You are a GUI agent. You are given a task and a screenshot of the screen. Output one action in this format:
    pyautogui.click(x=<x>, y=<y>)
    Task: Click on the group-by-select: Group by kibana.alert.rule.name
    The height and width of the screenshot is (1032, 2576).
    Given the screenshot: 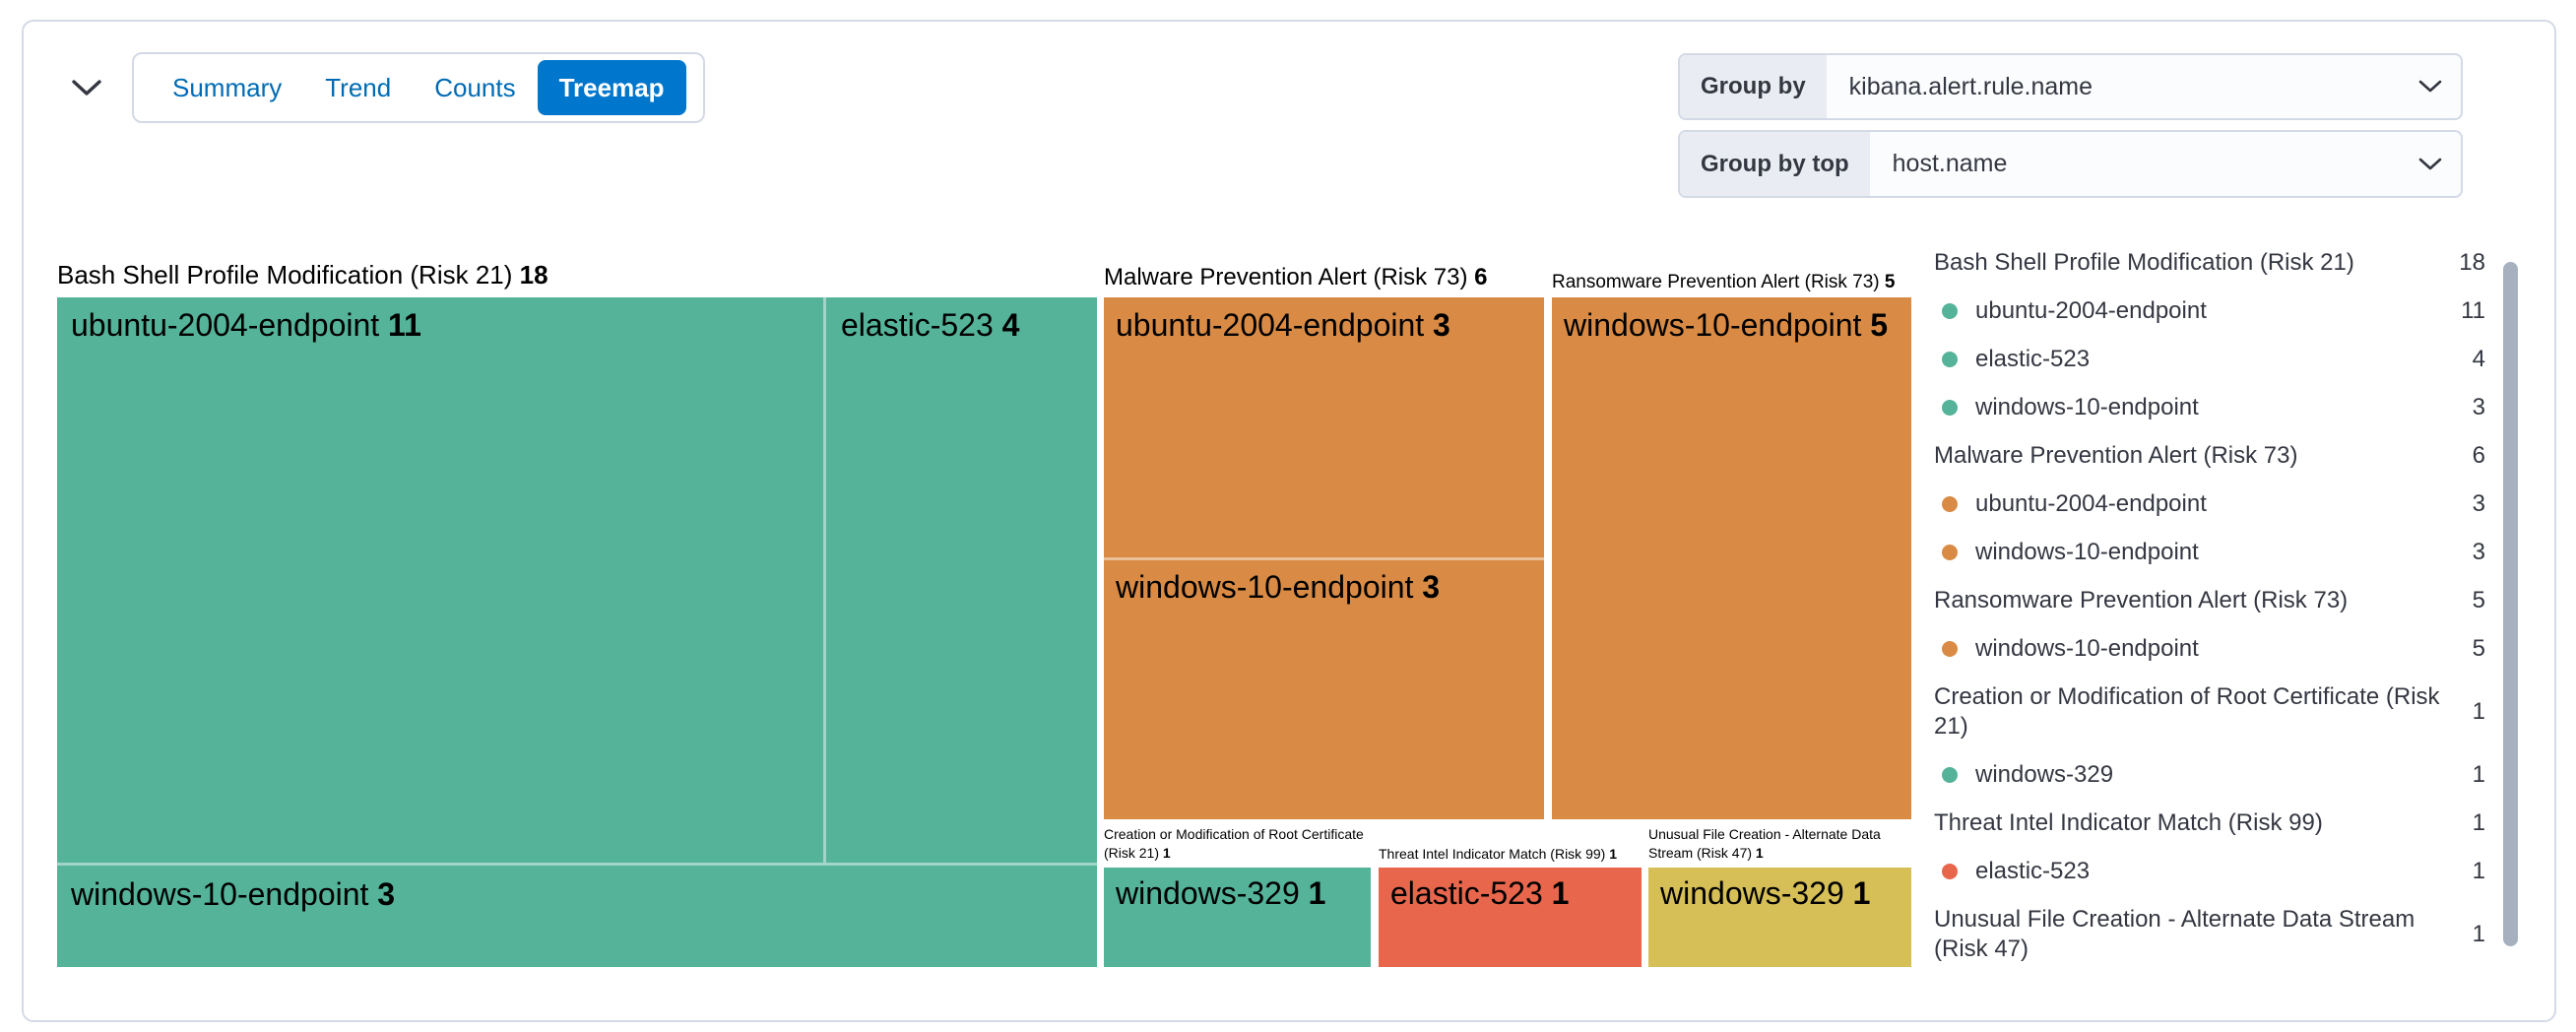 What is the action you would take?
    pyautogui.click(x=2070, y=86)
    